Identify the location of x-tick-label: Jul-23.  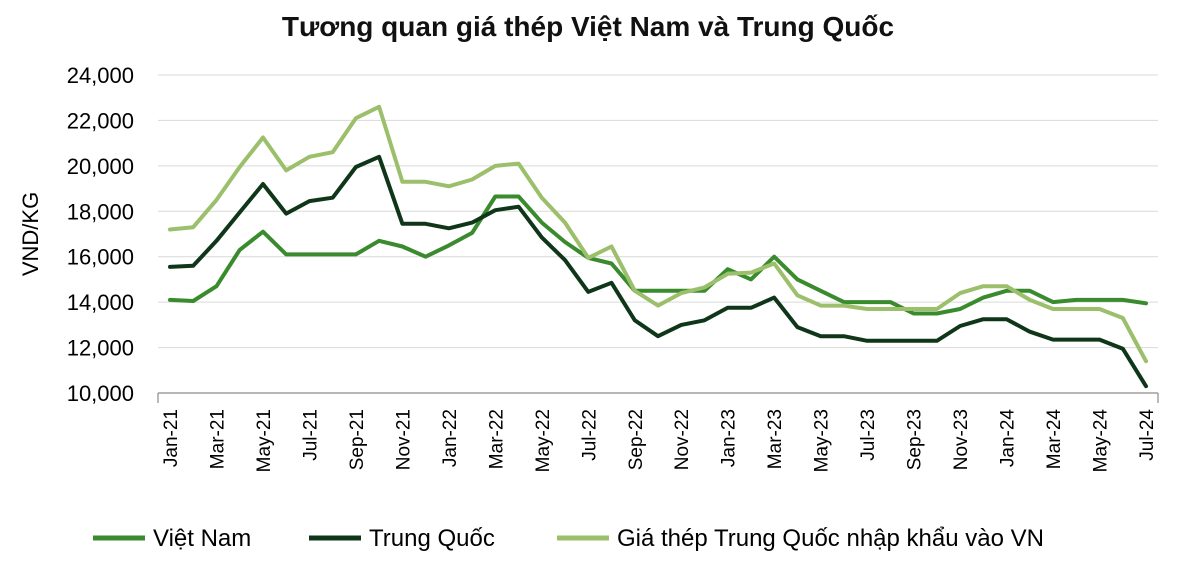
(868, 435).